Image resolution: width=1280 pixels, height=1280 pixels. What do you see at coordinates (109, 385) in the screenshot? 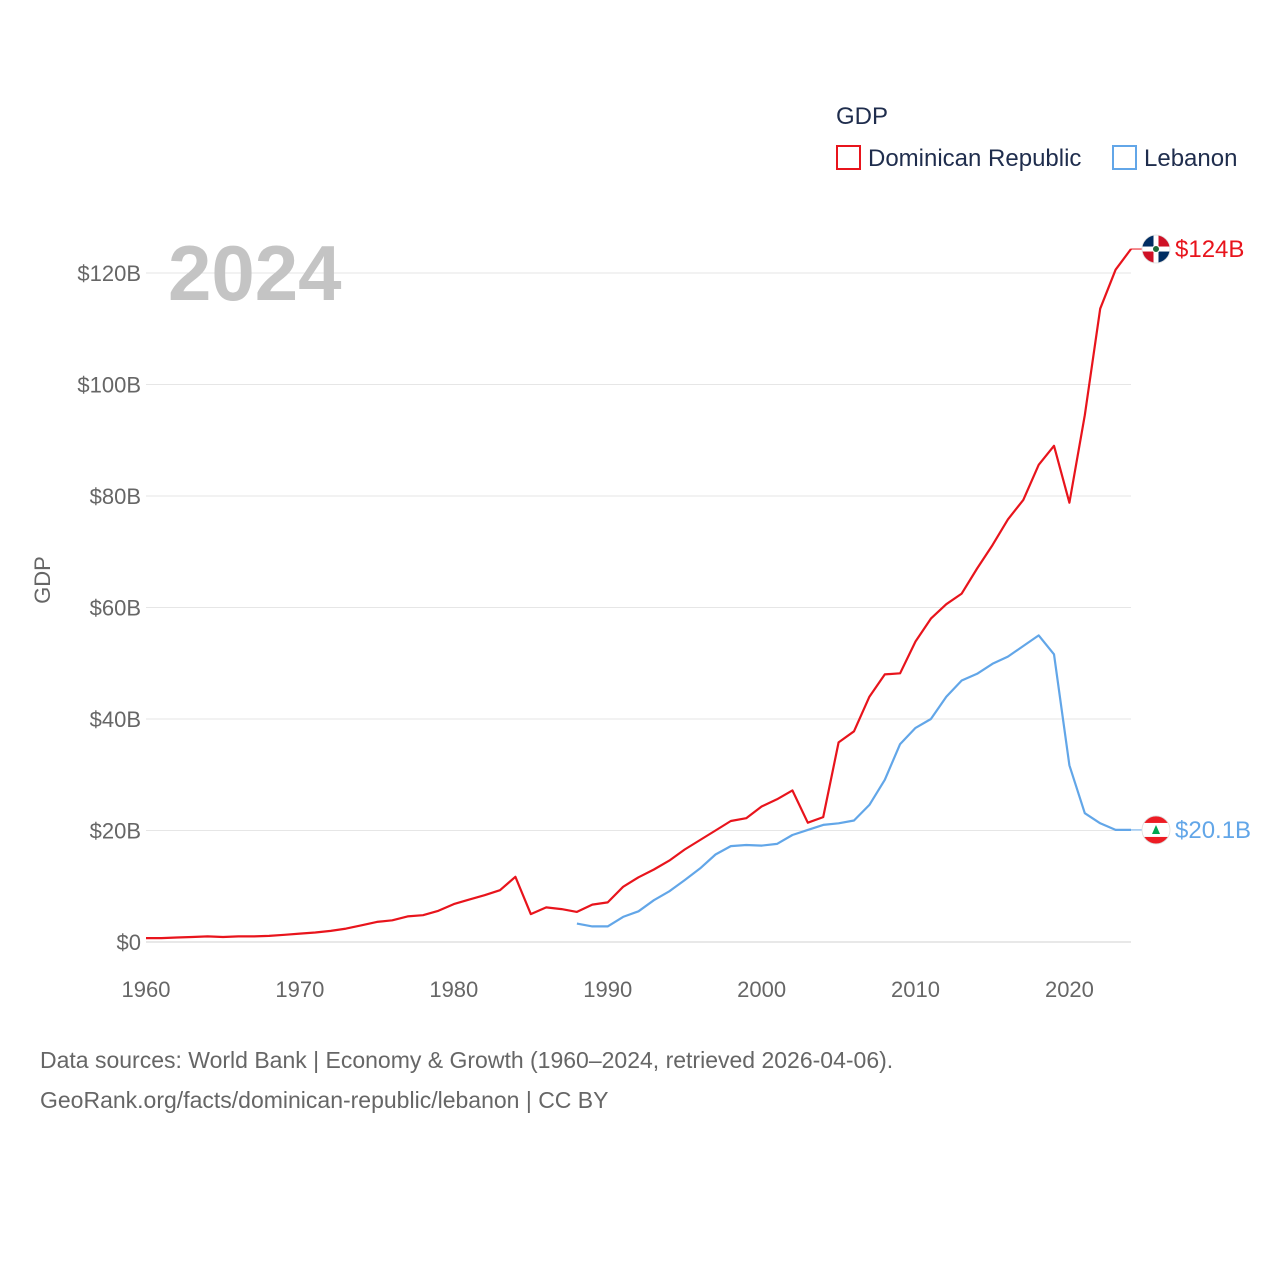
I see `y-tick-label: $100B` at bounding box center [109, 385].